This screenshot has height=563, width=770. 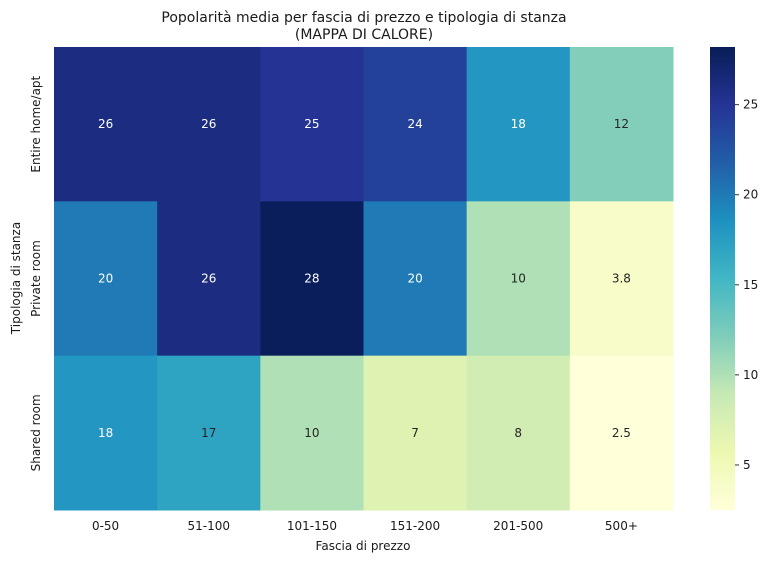 I want to click on x-tick-label: 201-500, so click(x=518, y=526).